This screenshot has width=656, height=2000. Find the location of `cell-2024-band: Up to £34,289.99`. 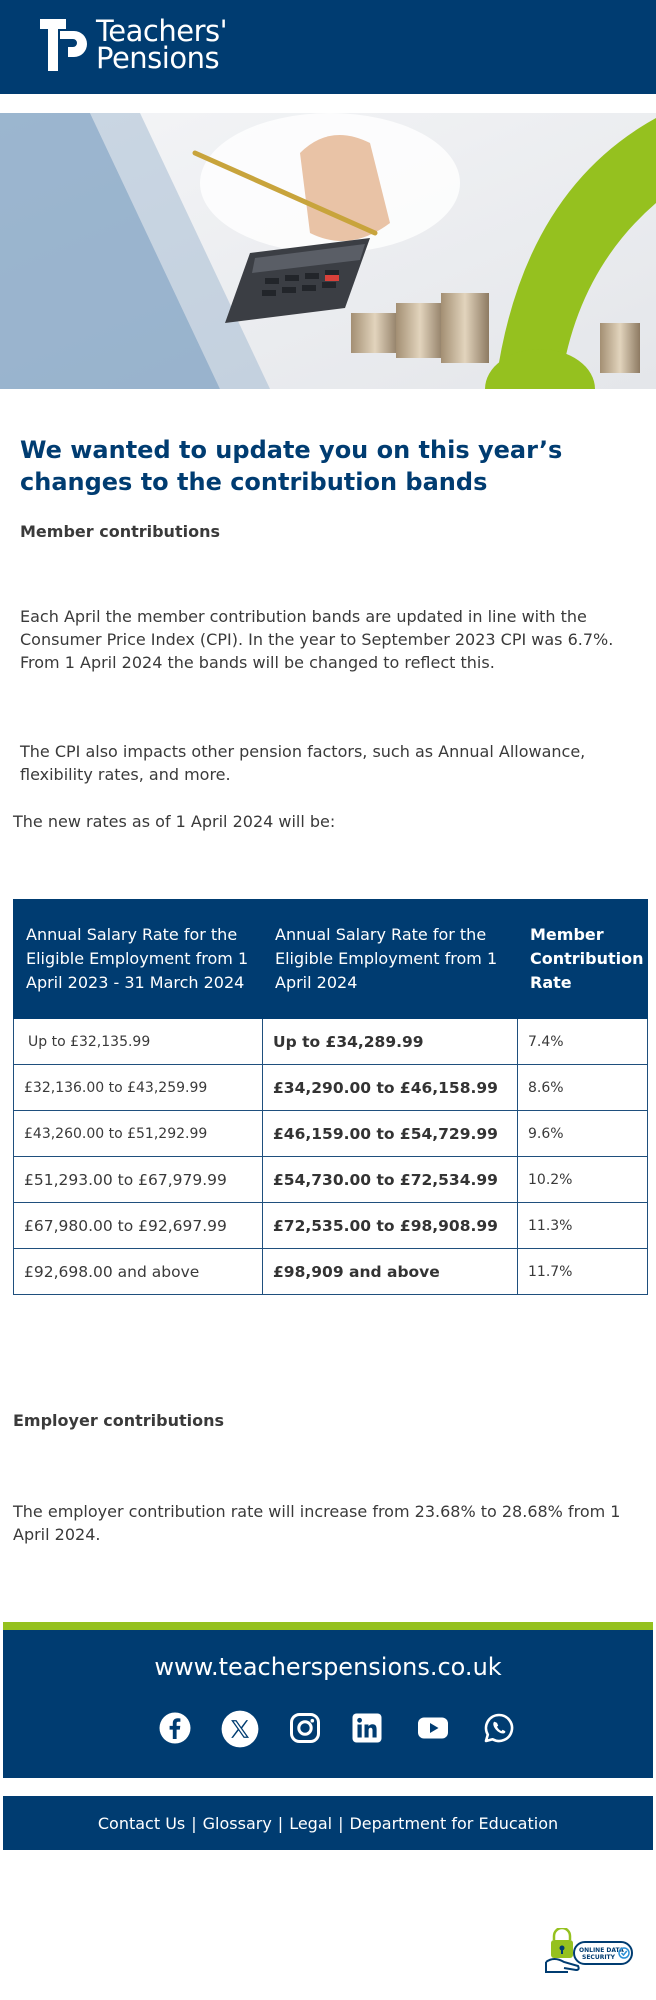

cell-2024-band: Up to £34,289.99 is located at coordinates (390, 1041).